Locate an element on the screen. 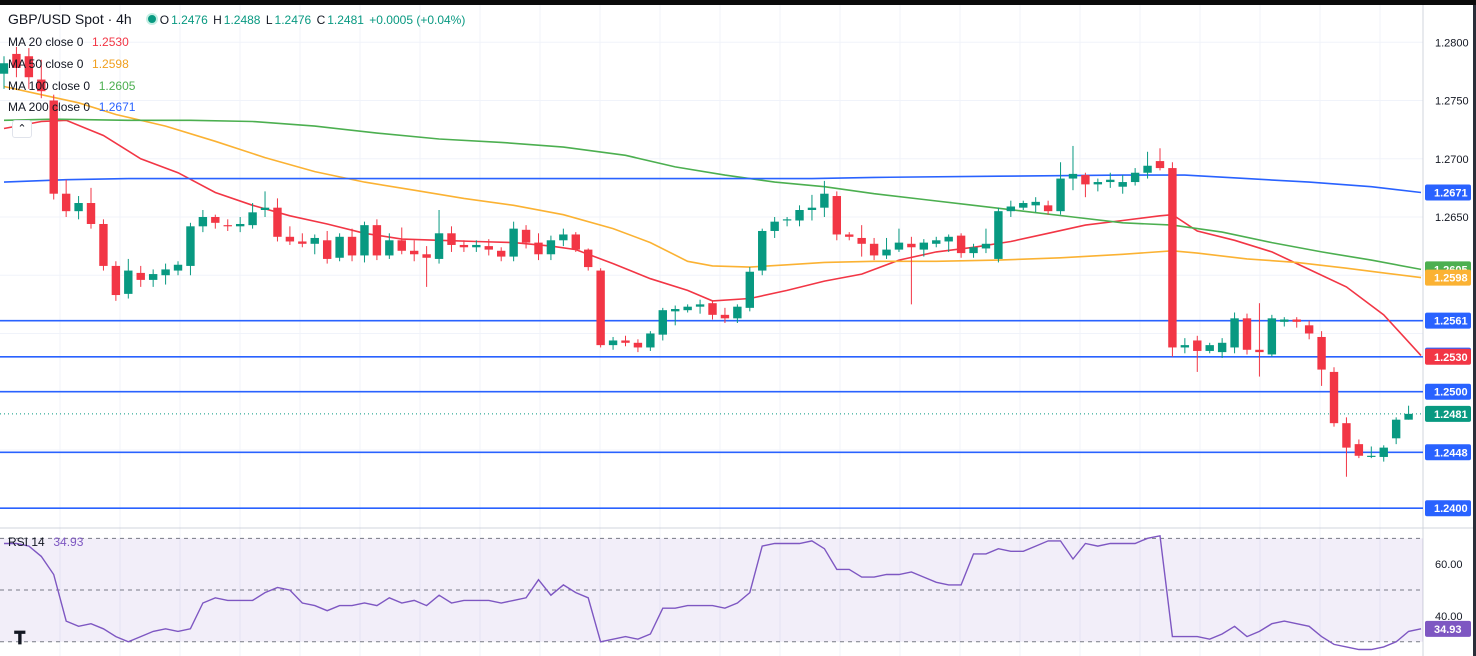  ma200-label: MA 200 close 0 is located at coordinates (49, 107).